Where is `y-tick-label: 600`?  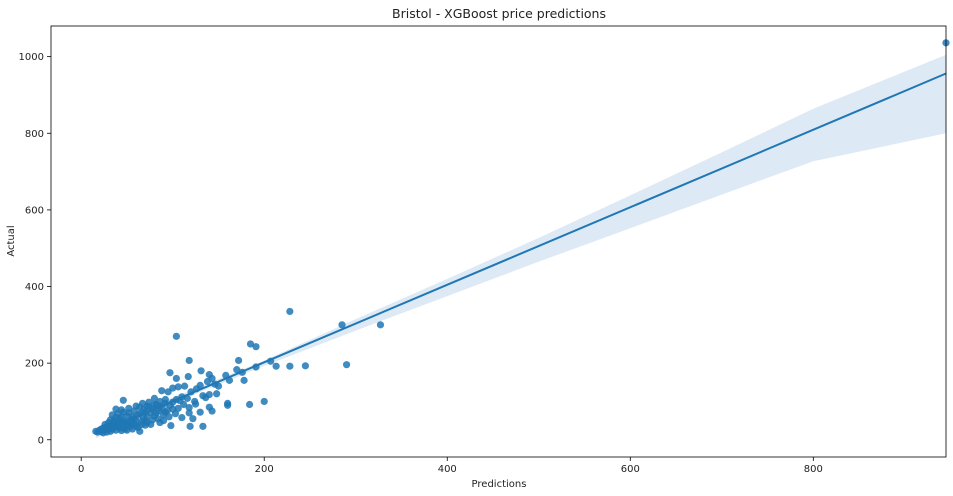 y-tick-label: 600 is located at coordinates (34, 210).